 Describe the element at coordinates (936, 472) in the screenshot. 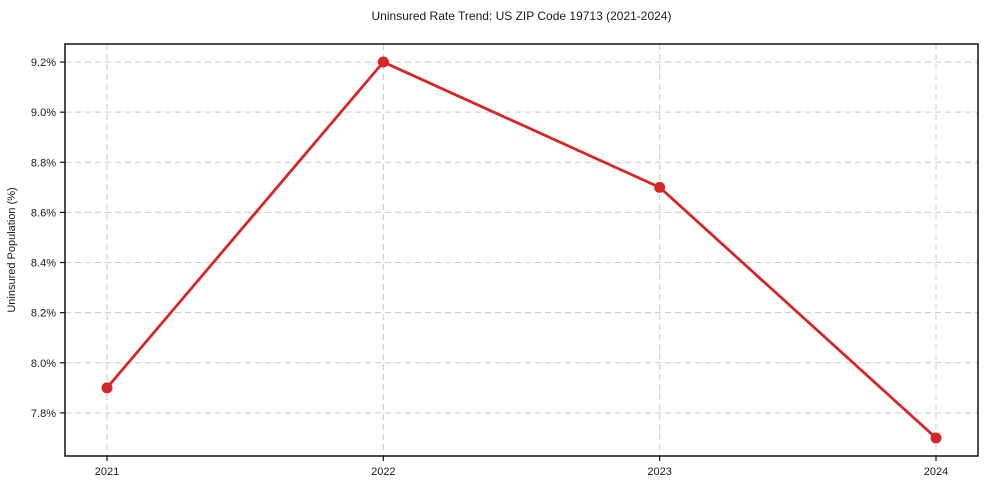

I see `x-tick-label: 2024` at that location.